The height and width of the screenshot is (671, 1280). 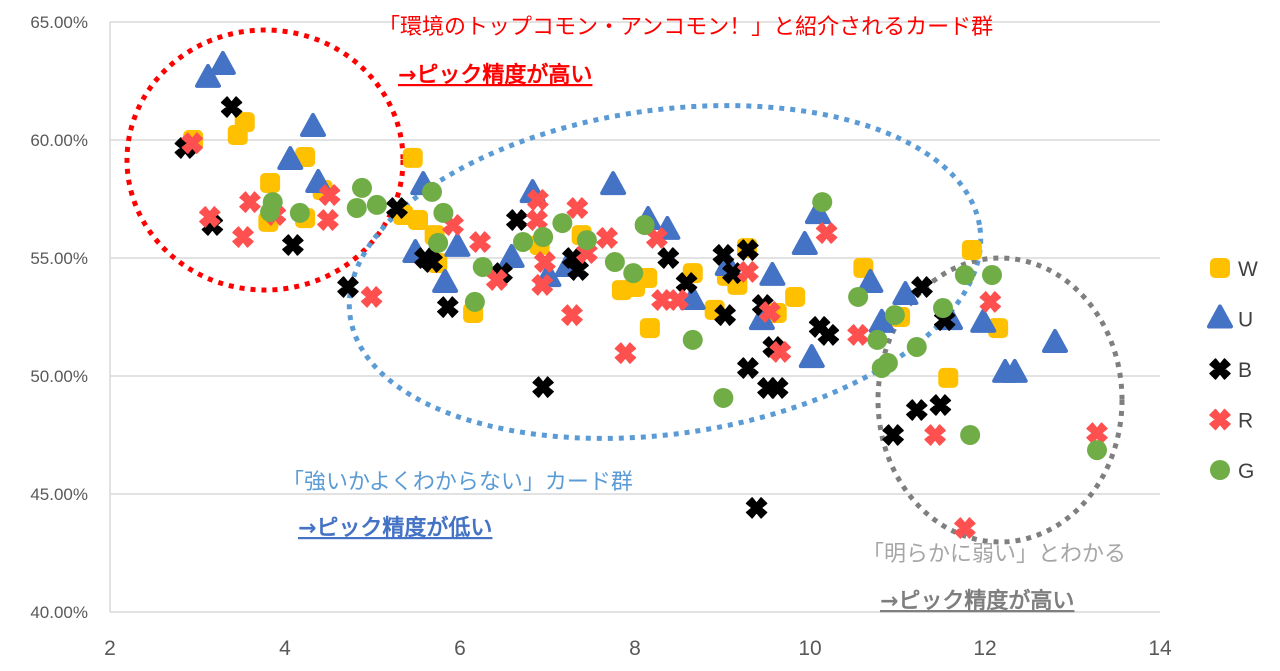 I want to click on x-tick-label: 2, so click(x=110, y=648).